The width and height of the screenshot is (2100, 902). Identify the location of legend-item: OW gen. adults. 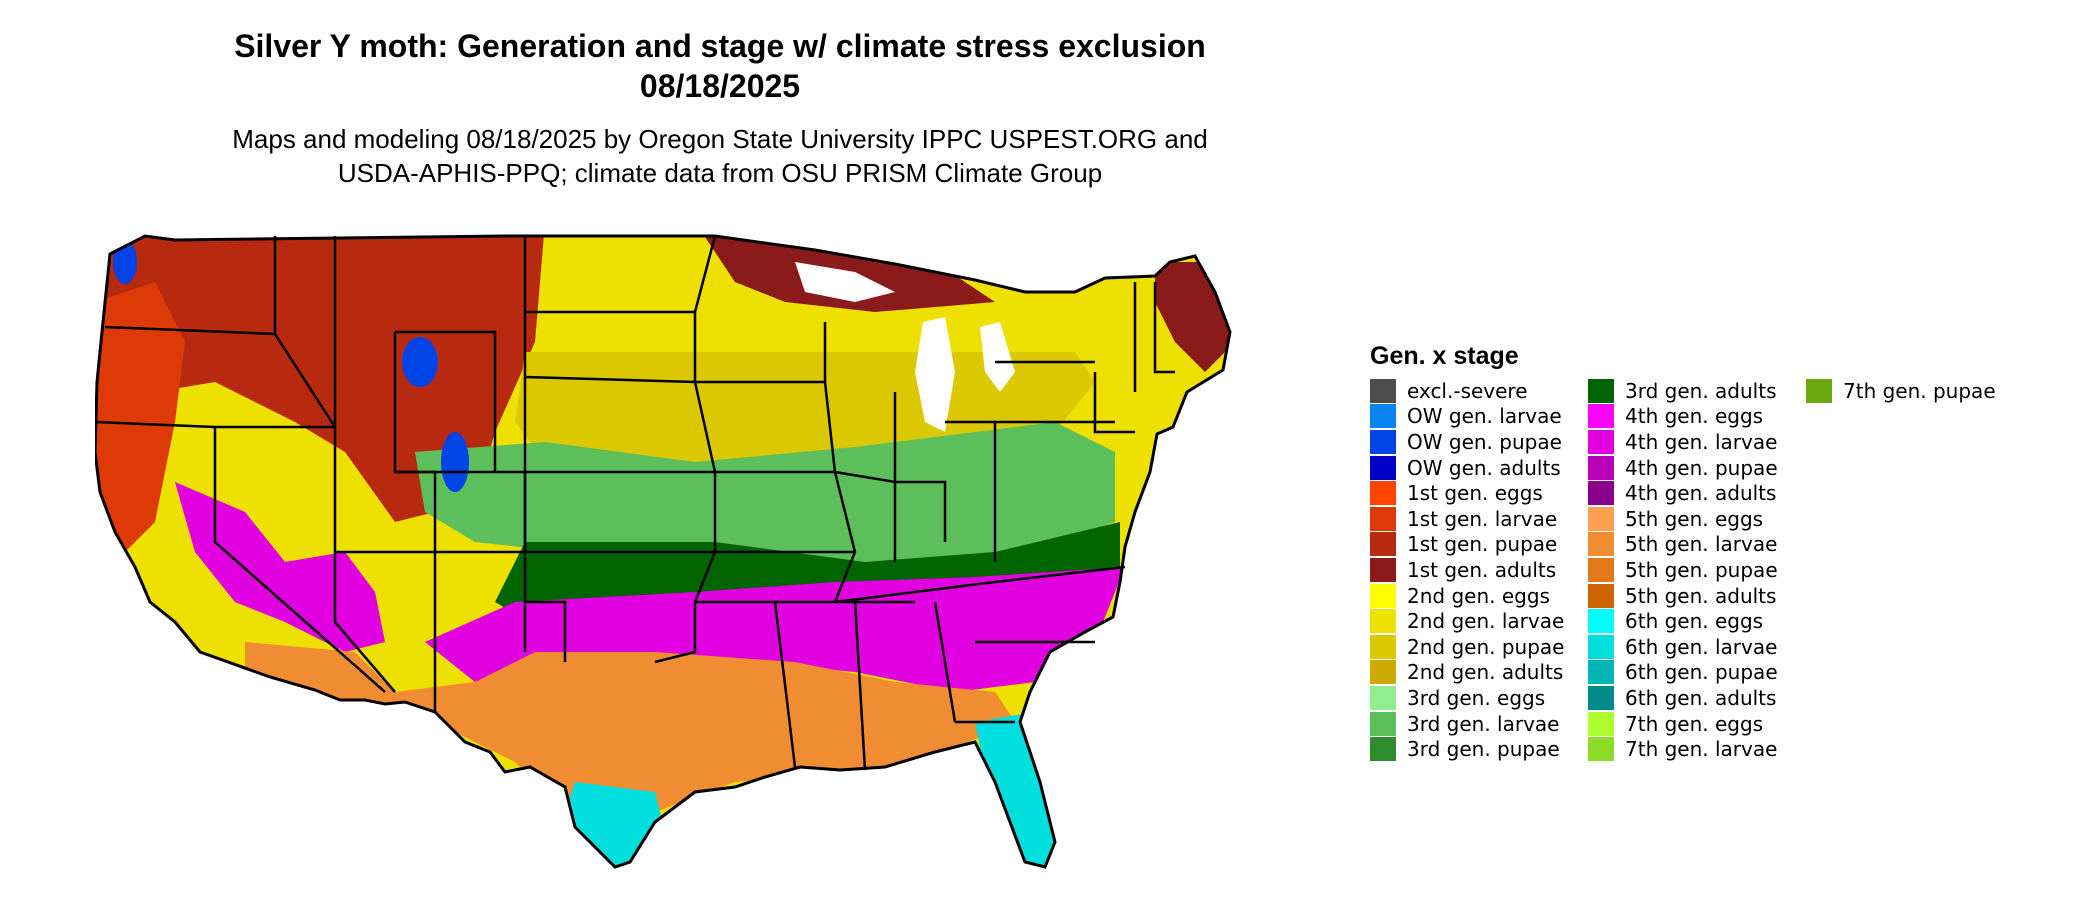
(1465, 468).